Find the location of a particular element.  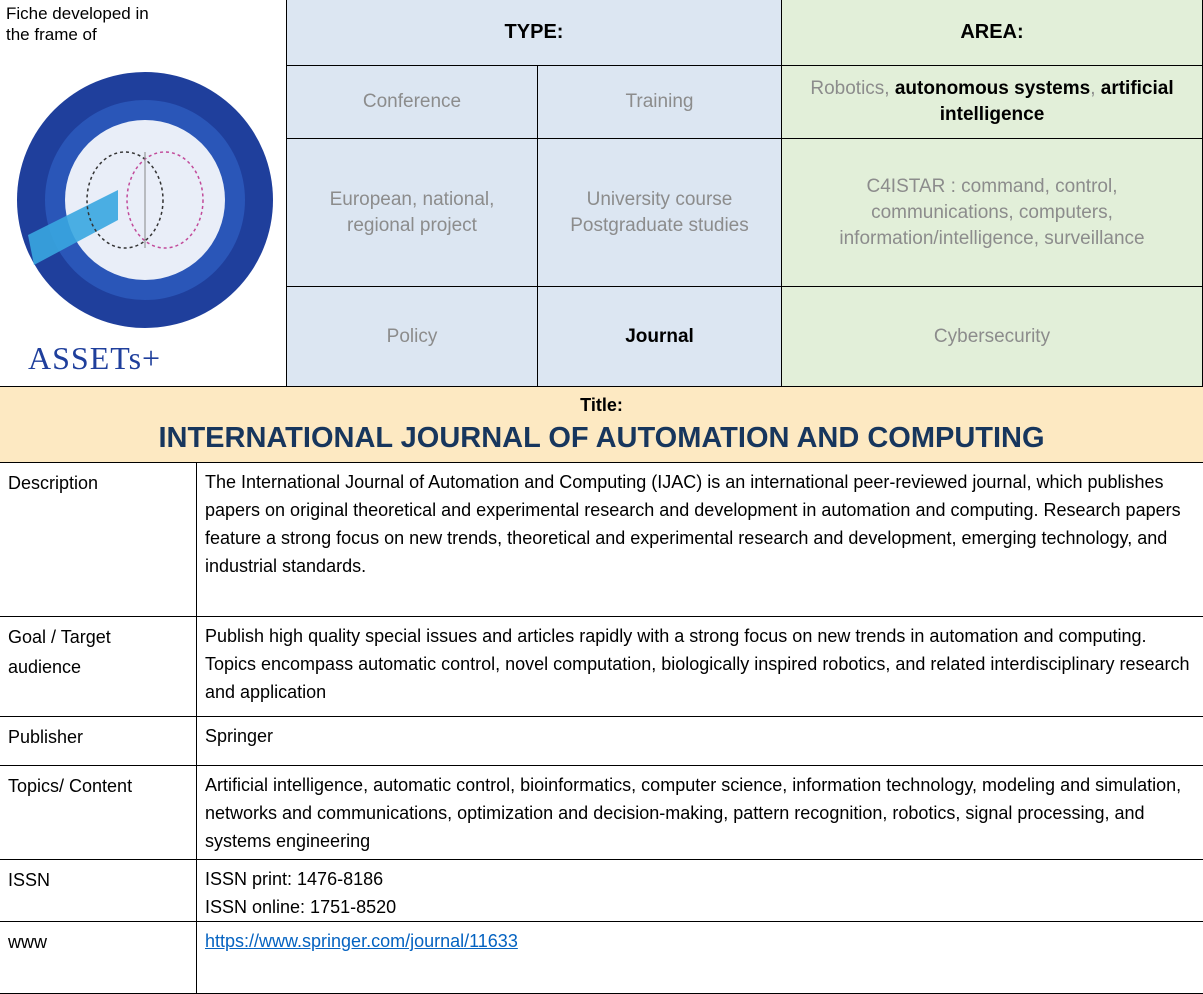

logo-cell: Fiche developed in the frame of ASSETs+ is located at coordinates (143, 193).